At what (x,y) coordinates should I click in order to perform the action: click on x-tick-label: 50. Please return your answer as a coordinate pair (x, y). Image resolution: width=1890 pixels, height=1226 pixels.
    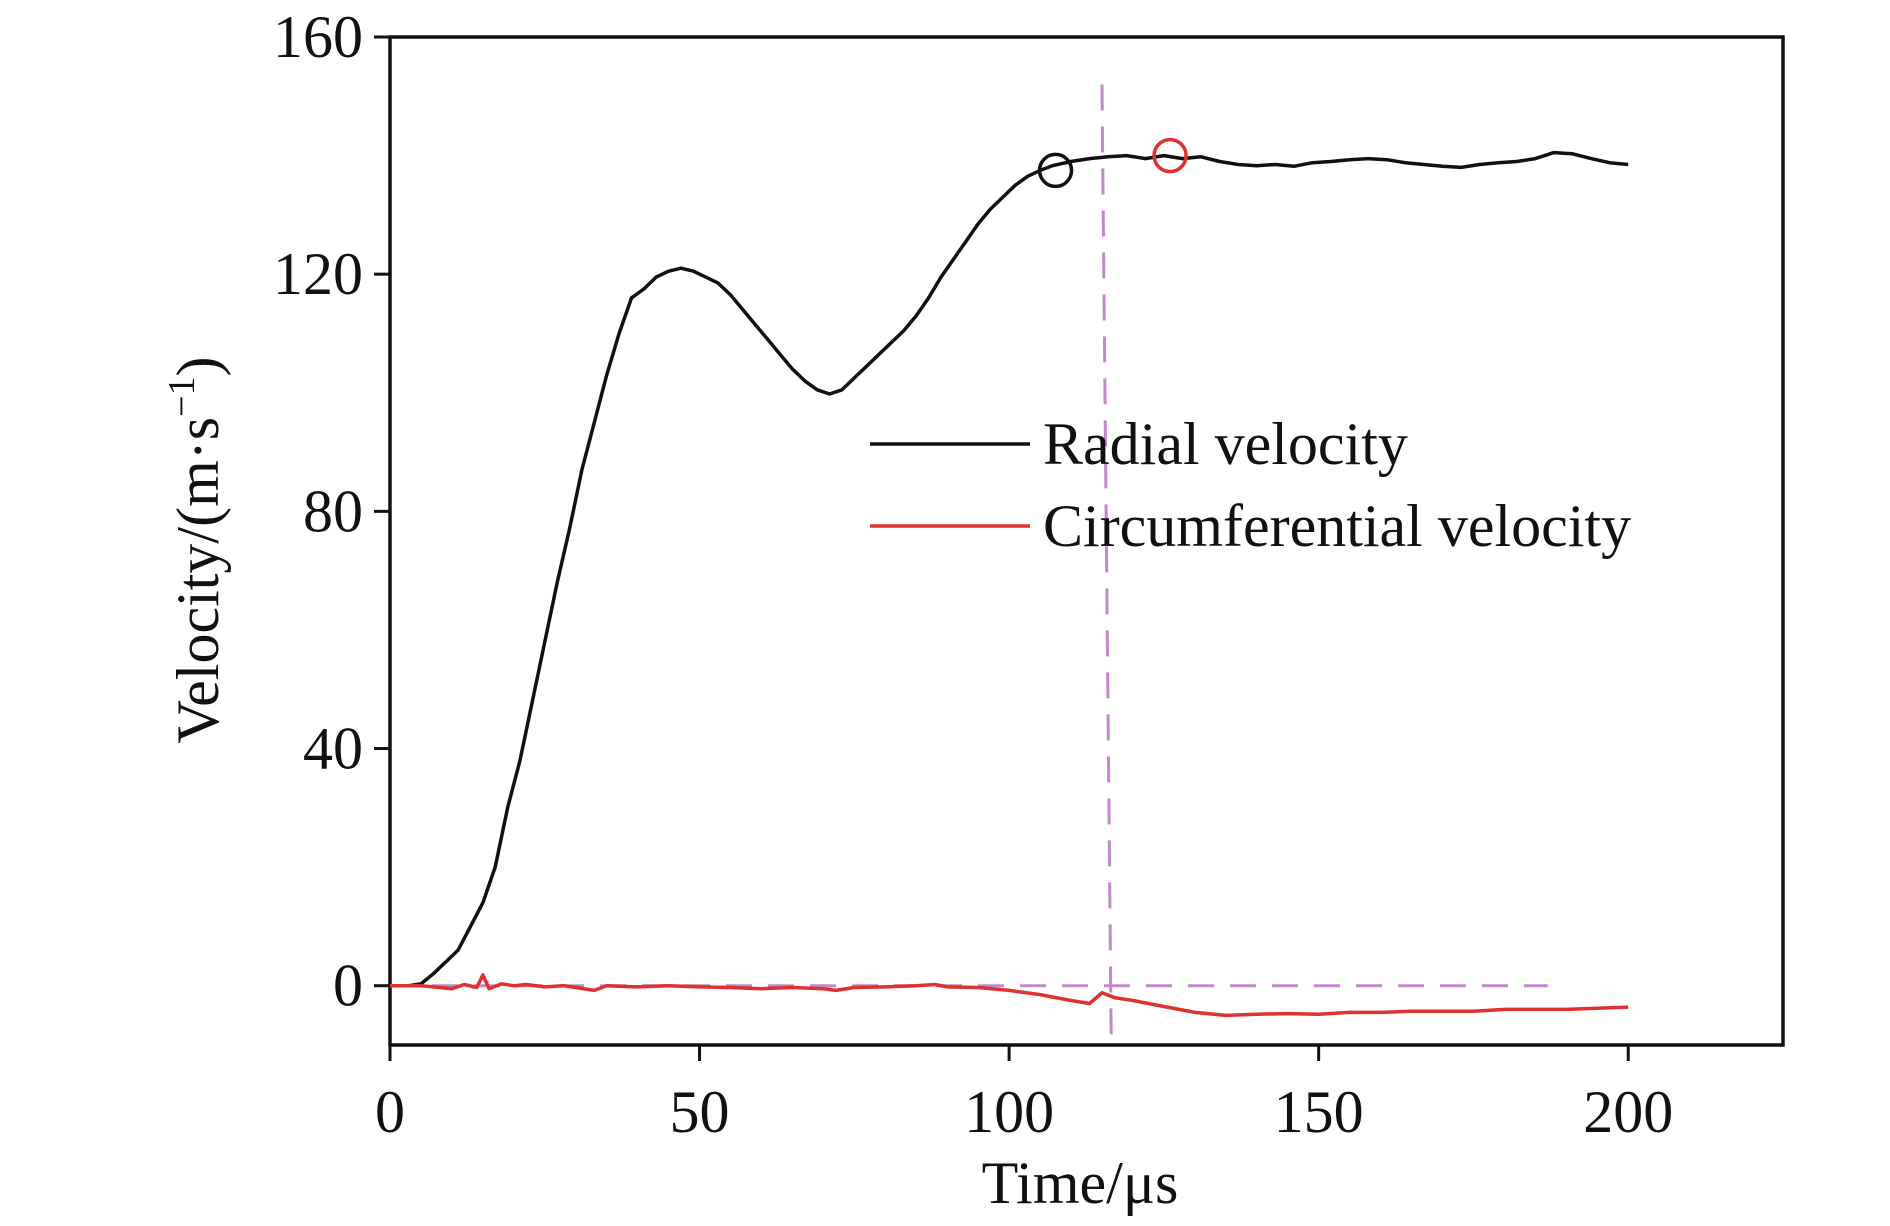
    Looking at the image, I should click on (700, 1112).